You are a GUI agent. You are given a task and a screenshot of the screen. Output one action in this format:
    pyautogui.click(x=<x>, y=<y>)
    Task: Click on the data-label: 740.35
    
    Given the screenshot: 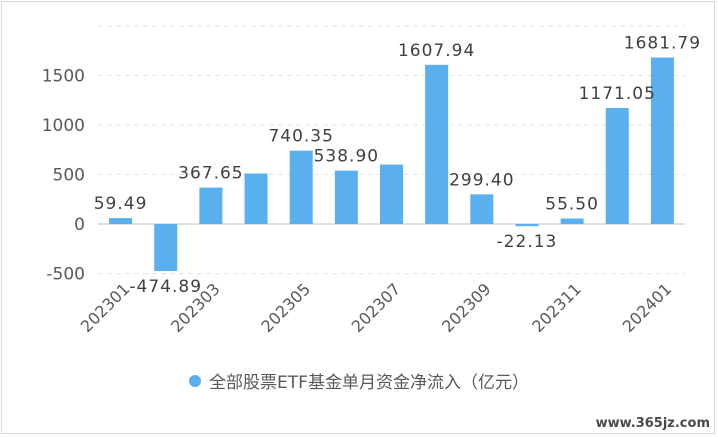 What is the action you would take?
    pyautogui.click(x=300, y=137)
    